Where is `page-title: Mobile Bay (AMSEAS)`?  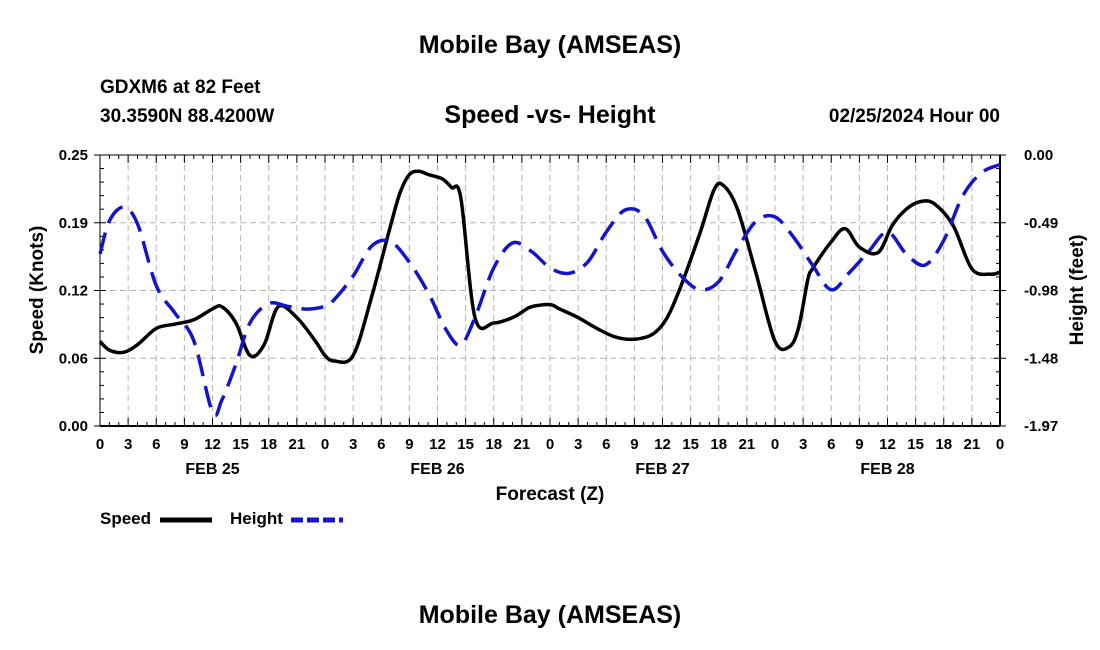 page-title: Mobile Bay (AMSEAS) is located at coordinates (550, 45).